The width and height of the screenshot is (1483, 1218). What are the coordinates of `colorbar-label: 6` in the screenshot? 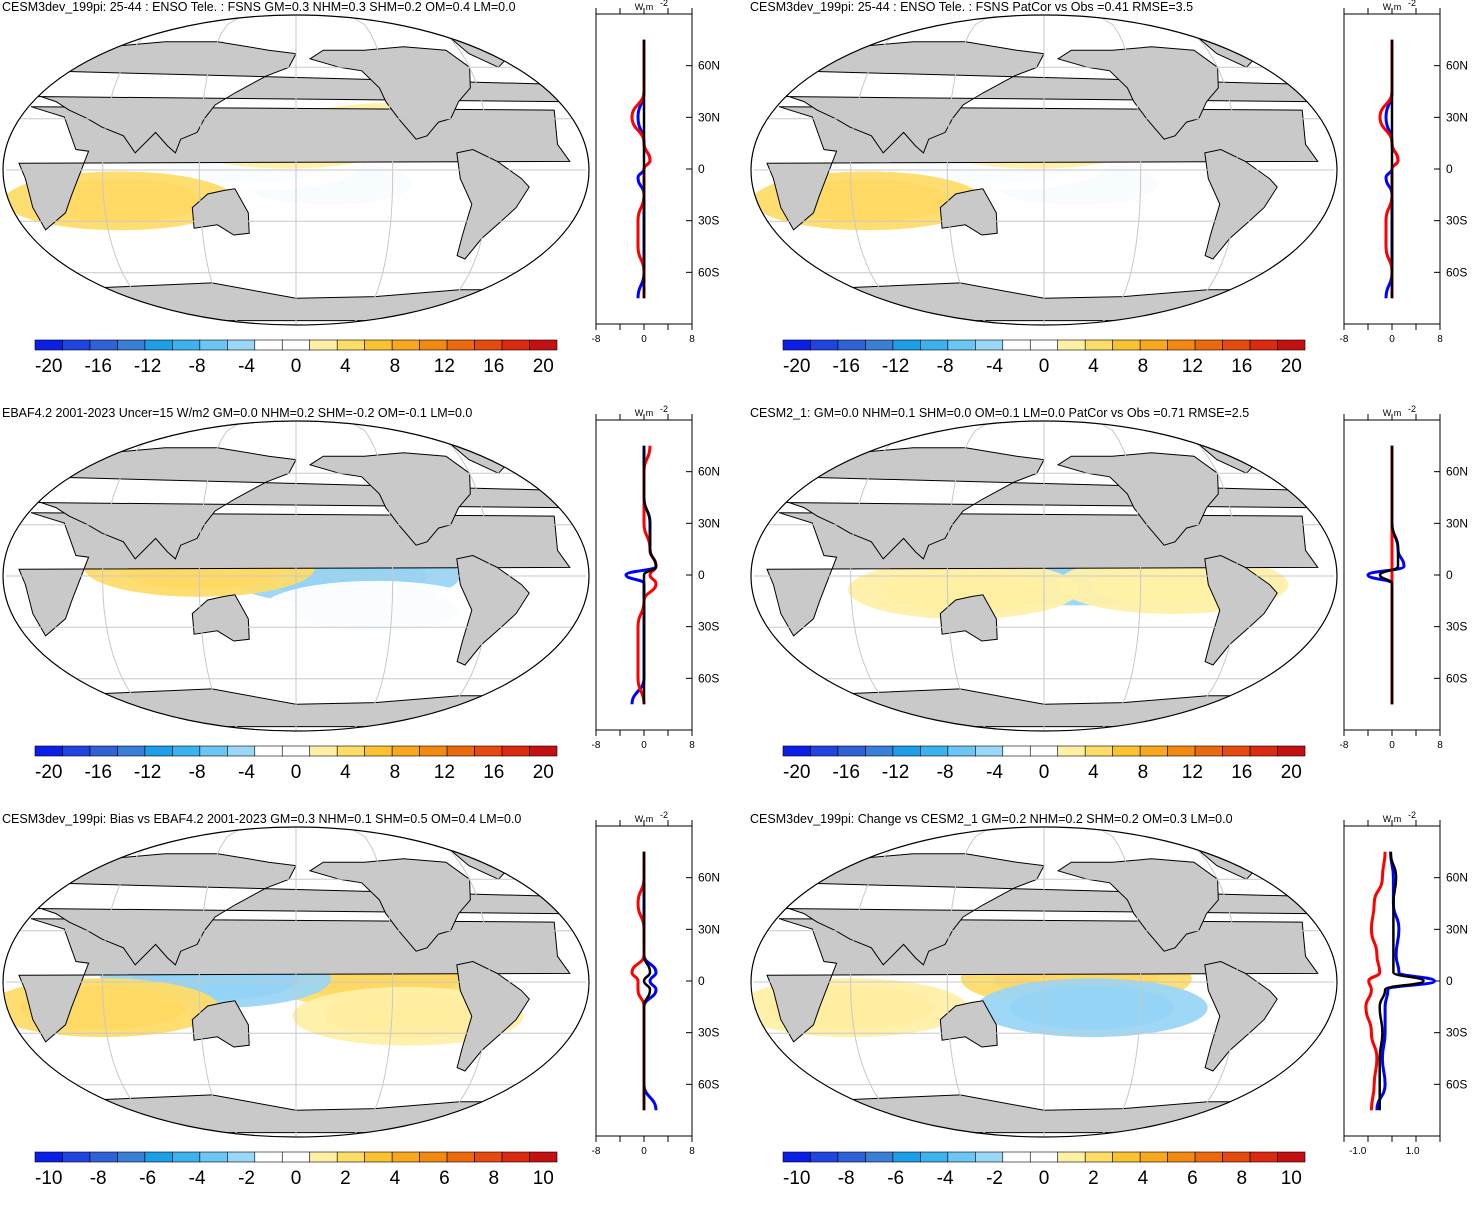 It's located at (444, 1178).